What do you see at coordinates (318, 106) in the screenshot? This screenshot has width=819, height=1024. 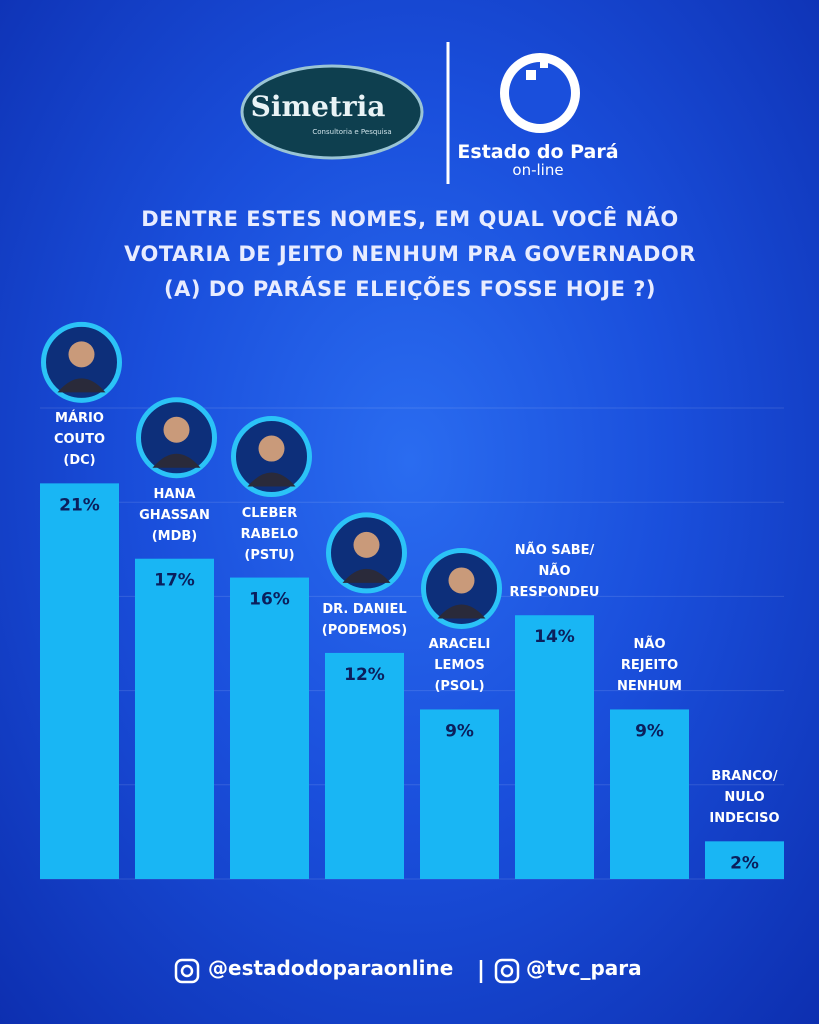 I see `logo-text: Simetria` at bounding box center [318, 106].